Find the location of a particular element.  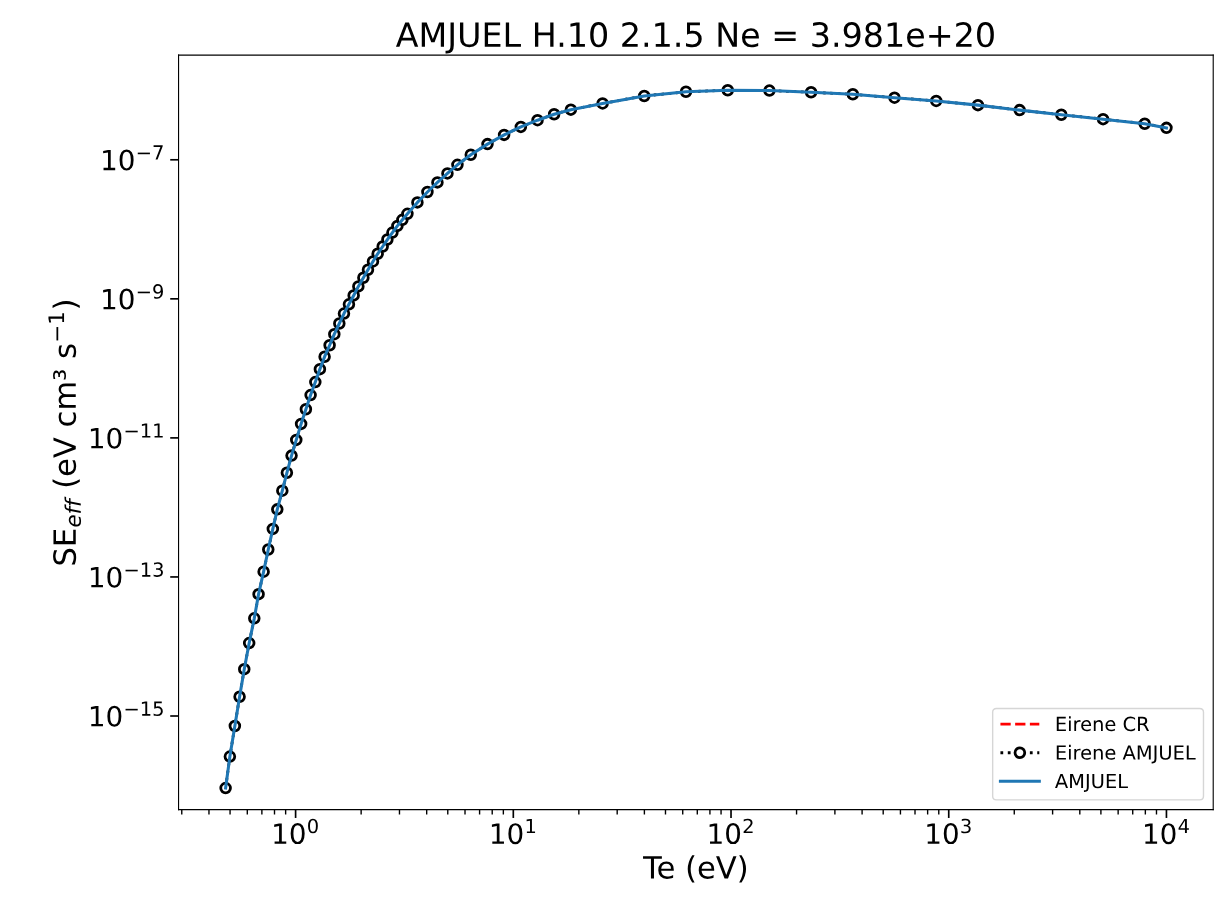

x-tick-label: 10$^{3}$ is located at coordinates (949, 831).